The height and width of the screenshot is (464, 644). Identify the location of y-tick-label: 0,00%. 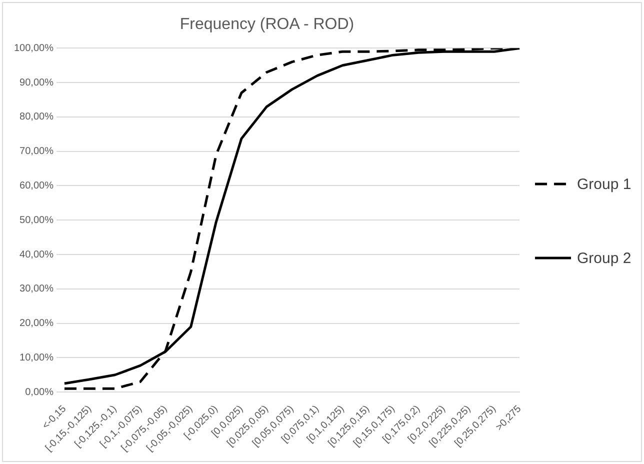
(39, 392).